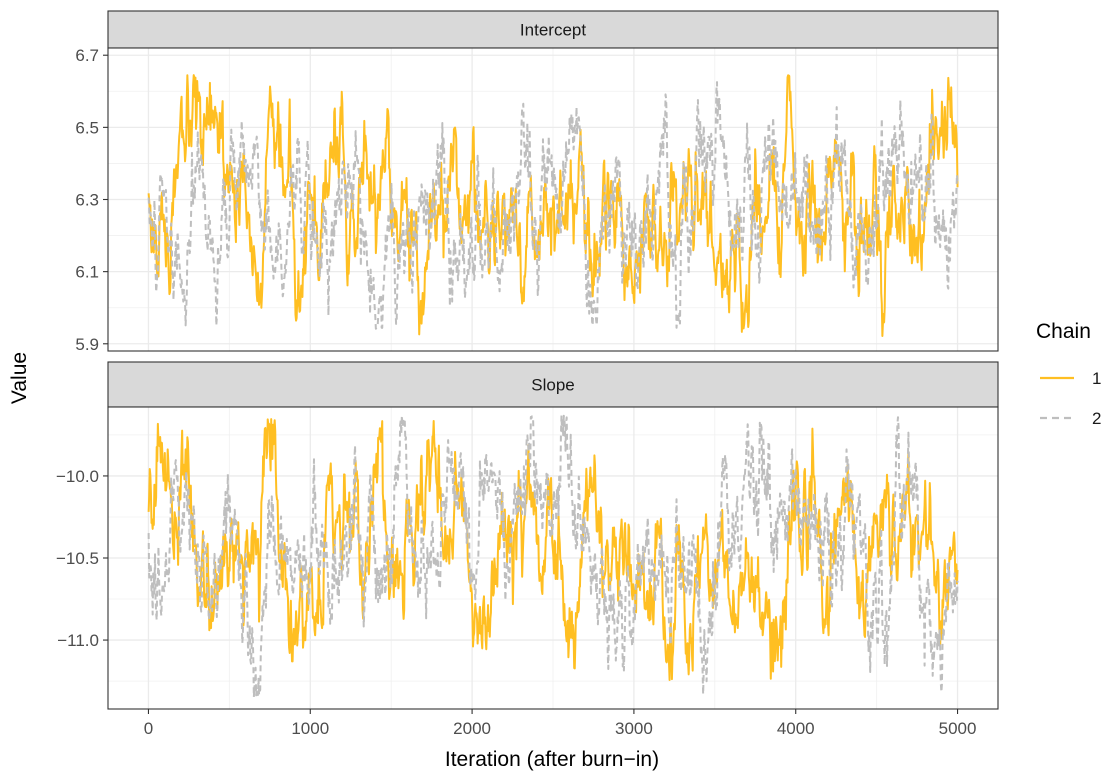 The width and height of the screenshot is (1111, 777). I want to click on y-tick-label: 6.7, so click(87, 55).